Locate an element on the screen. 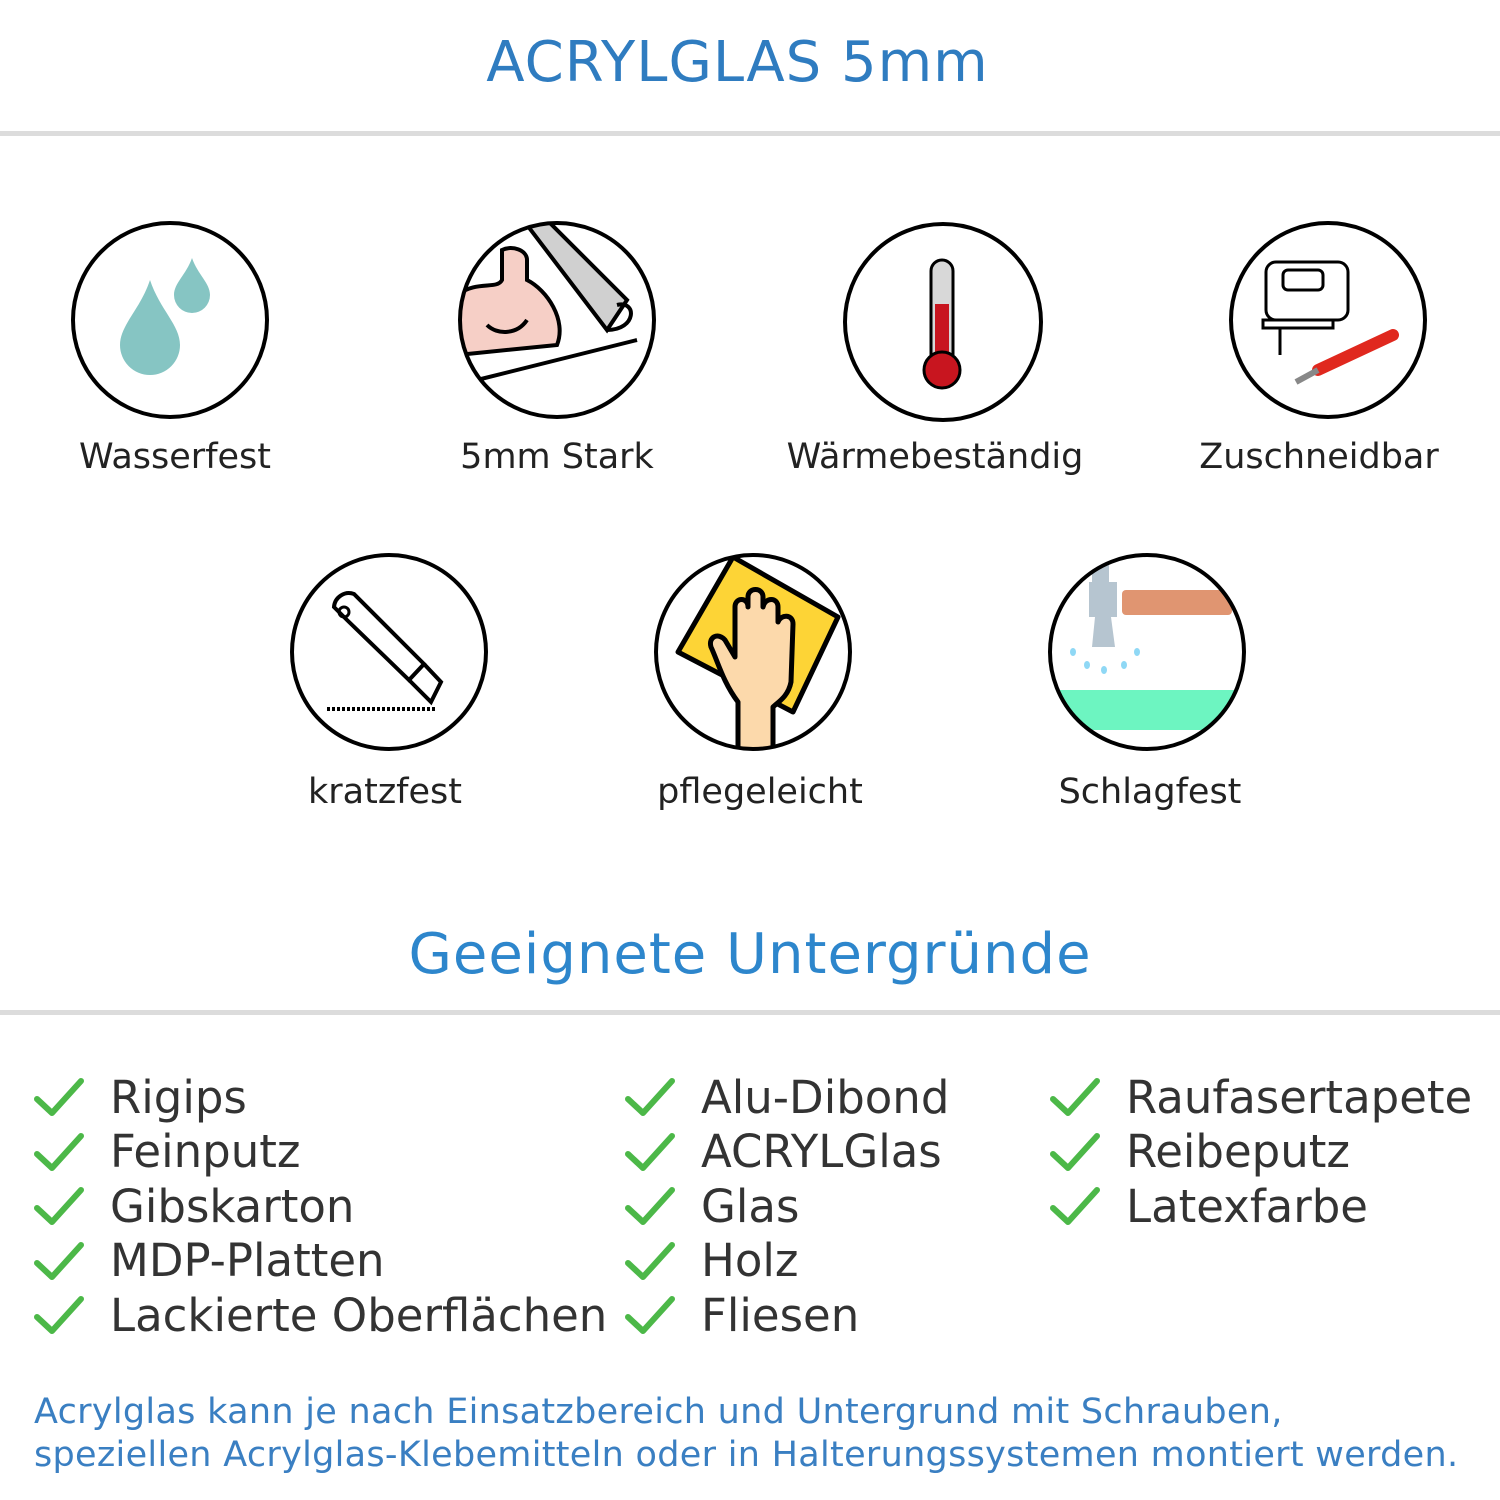  jigsaw-cutter-icon is located at coordinates (1328, 320).